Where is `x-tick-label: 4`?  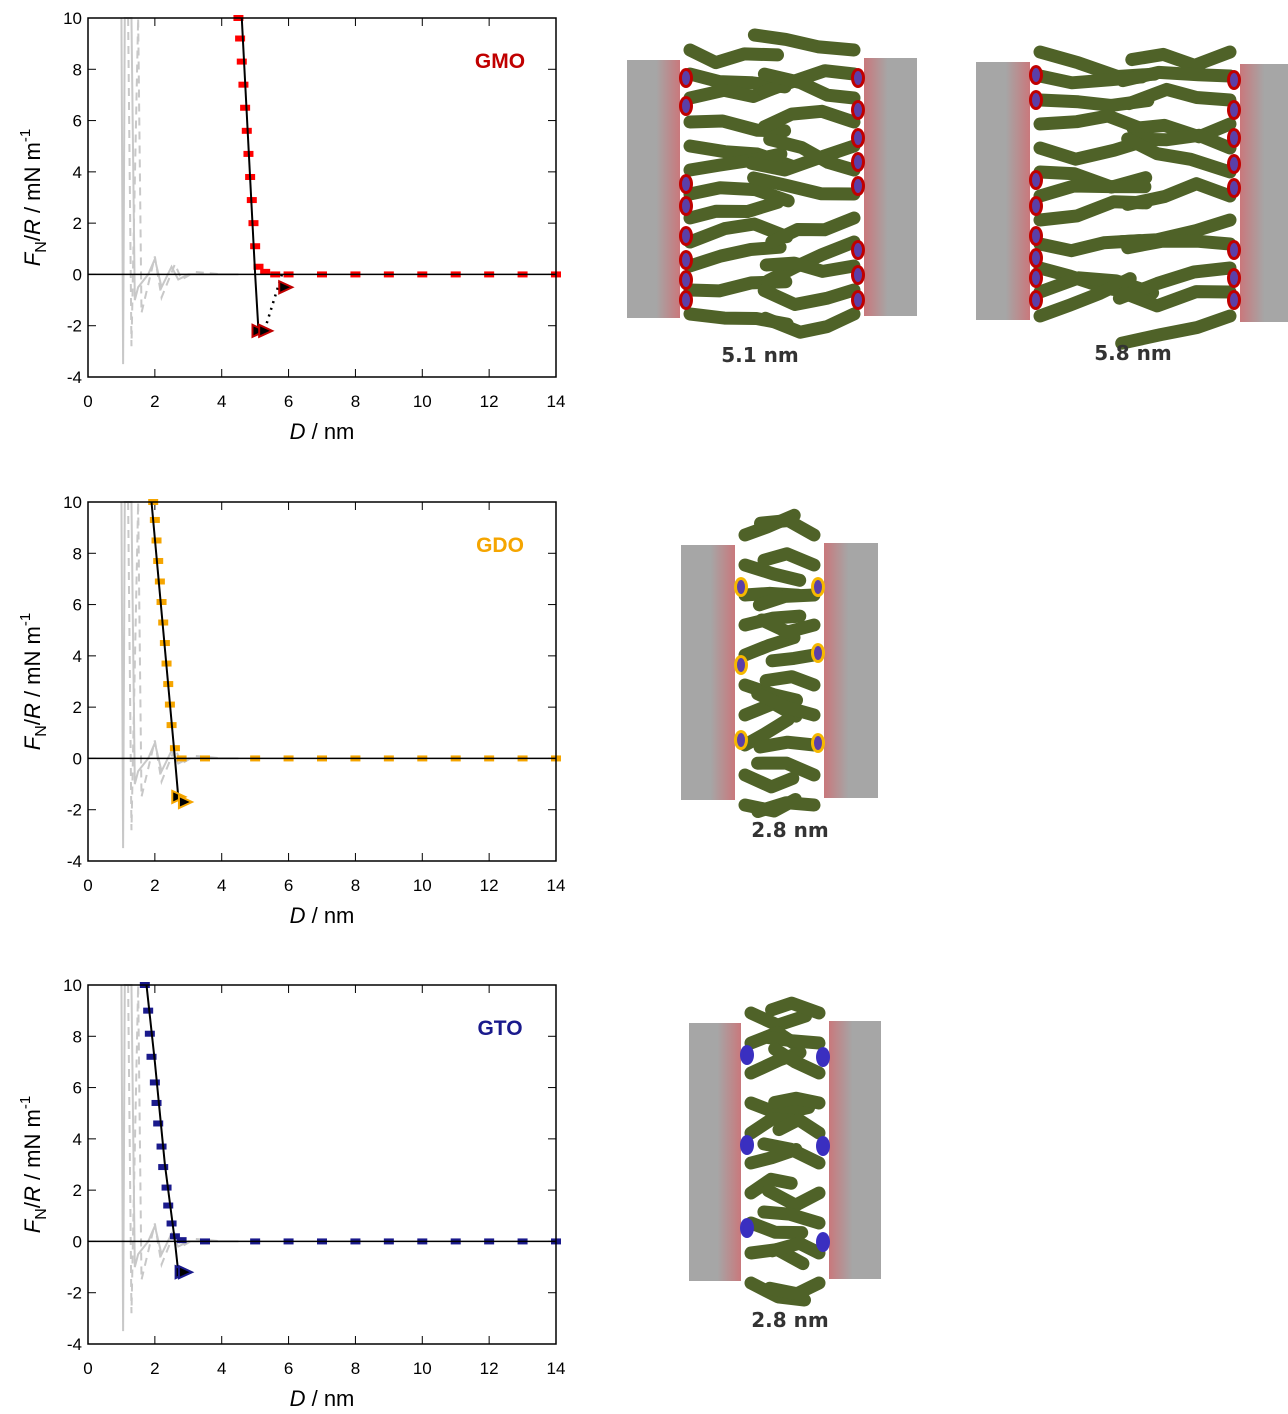 x-tick-label: 4 is located at coordinates (221, 1368).